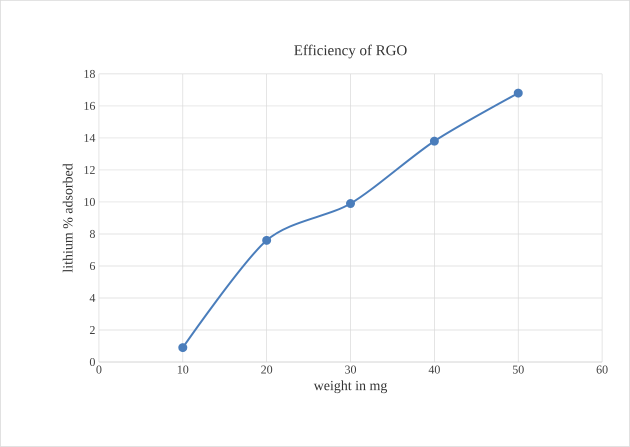  I want to click on y-tick-label: 16, so click(90, 106).